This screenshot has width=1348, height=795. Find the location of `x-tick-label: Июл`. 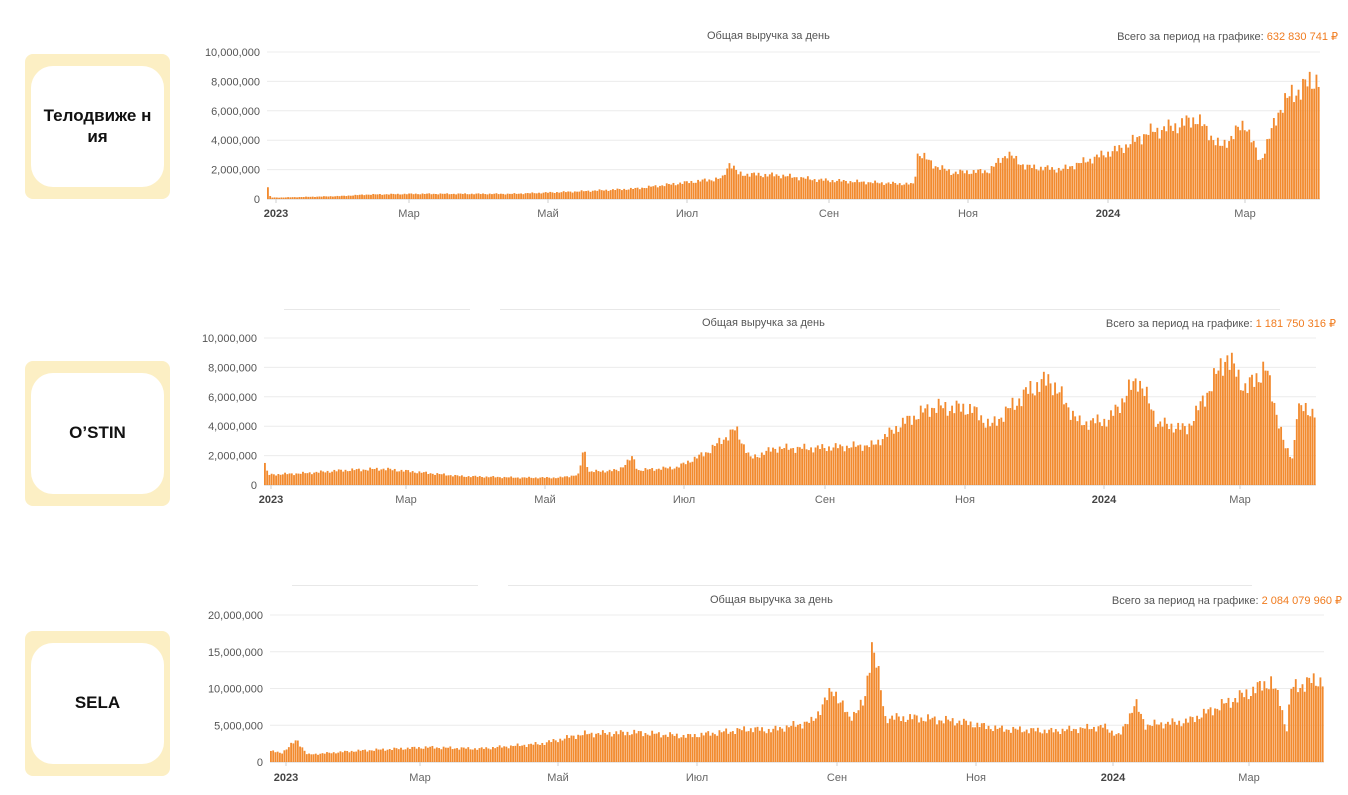

x-tick-label: Июл is located at coordinates (687, 214).